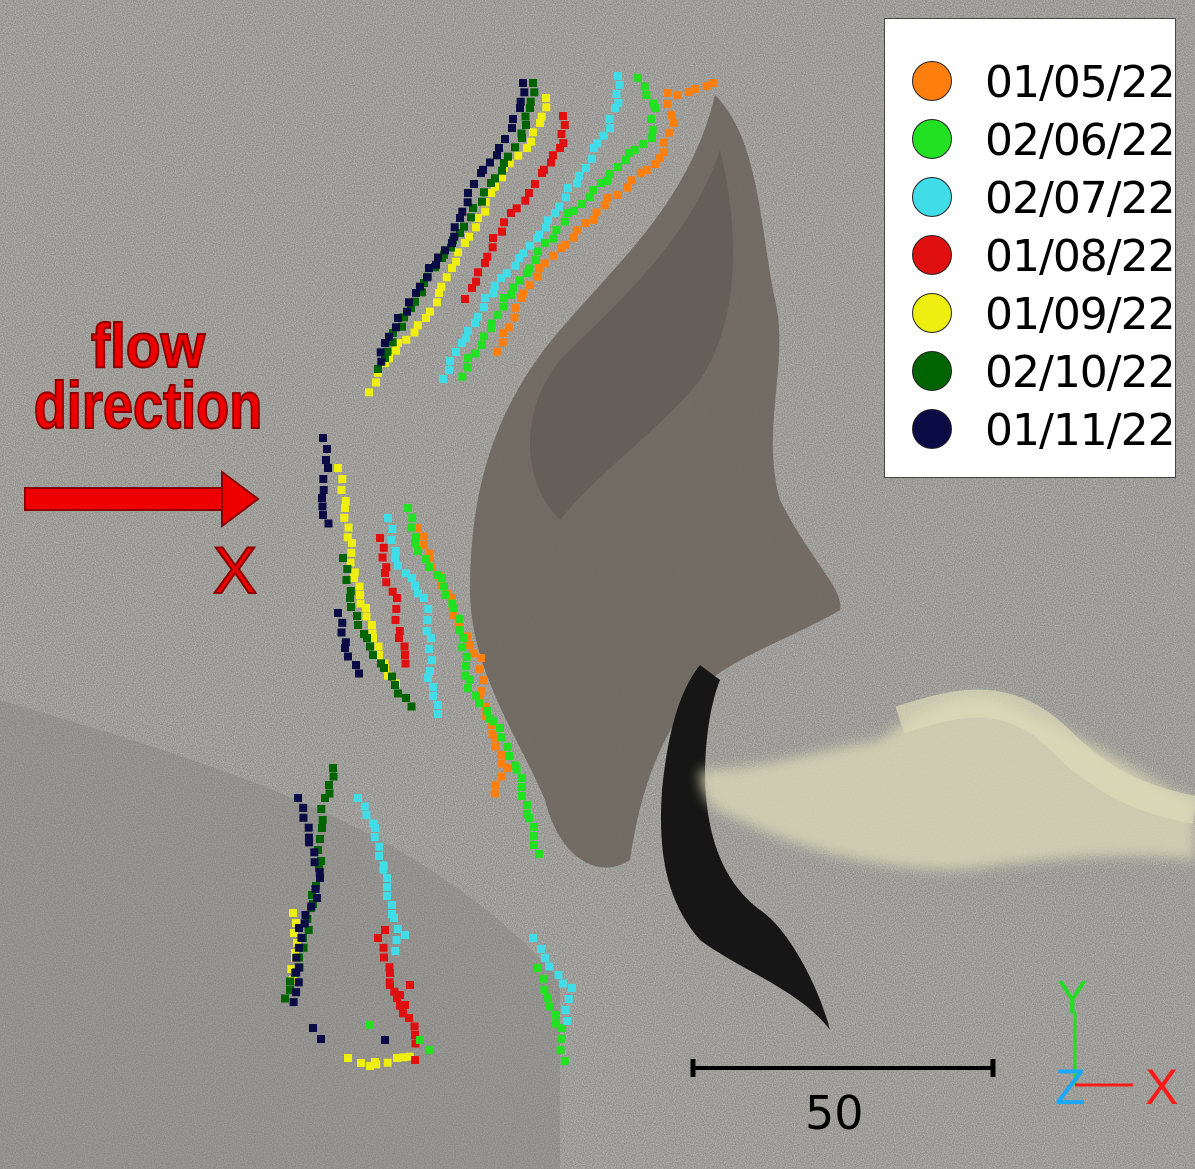  Describe the element at coordinates (1103, 1049) in the screenshot. I see `axes-triad` at that location.